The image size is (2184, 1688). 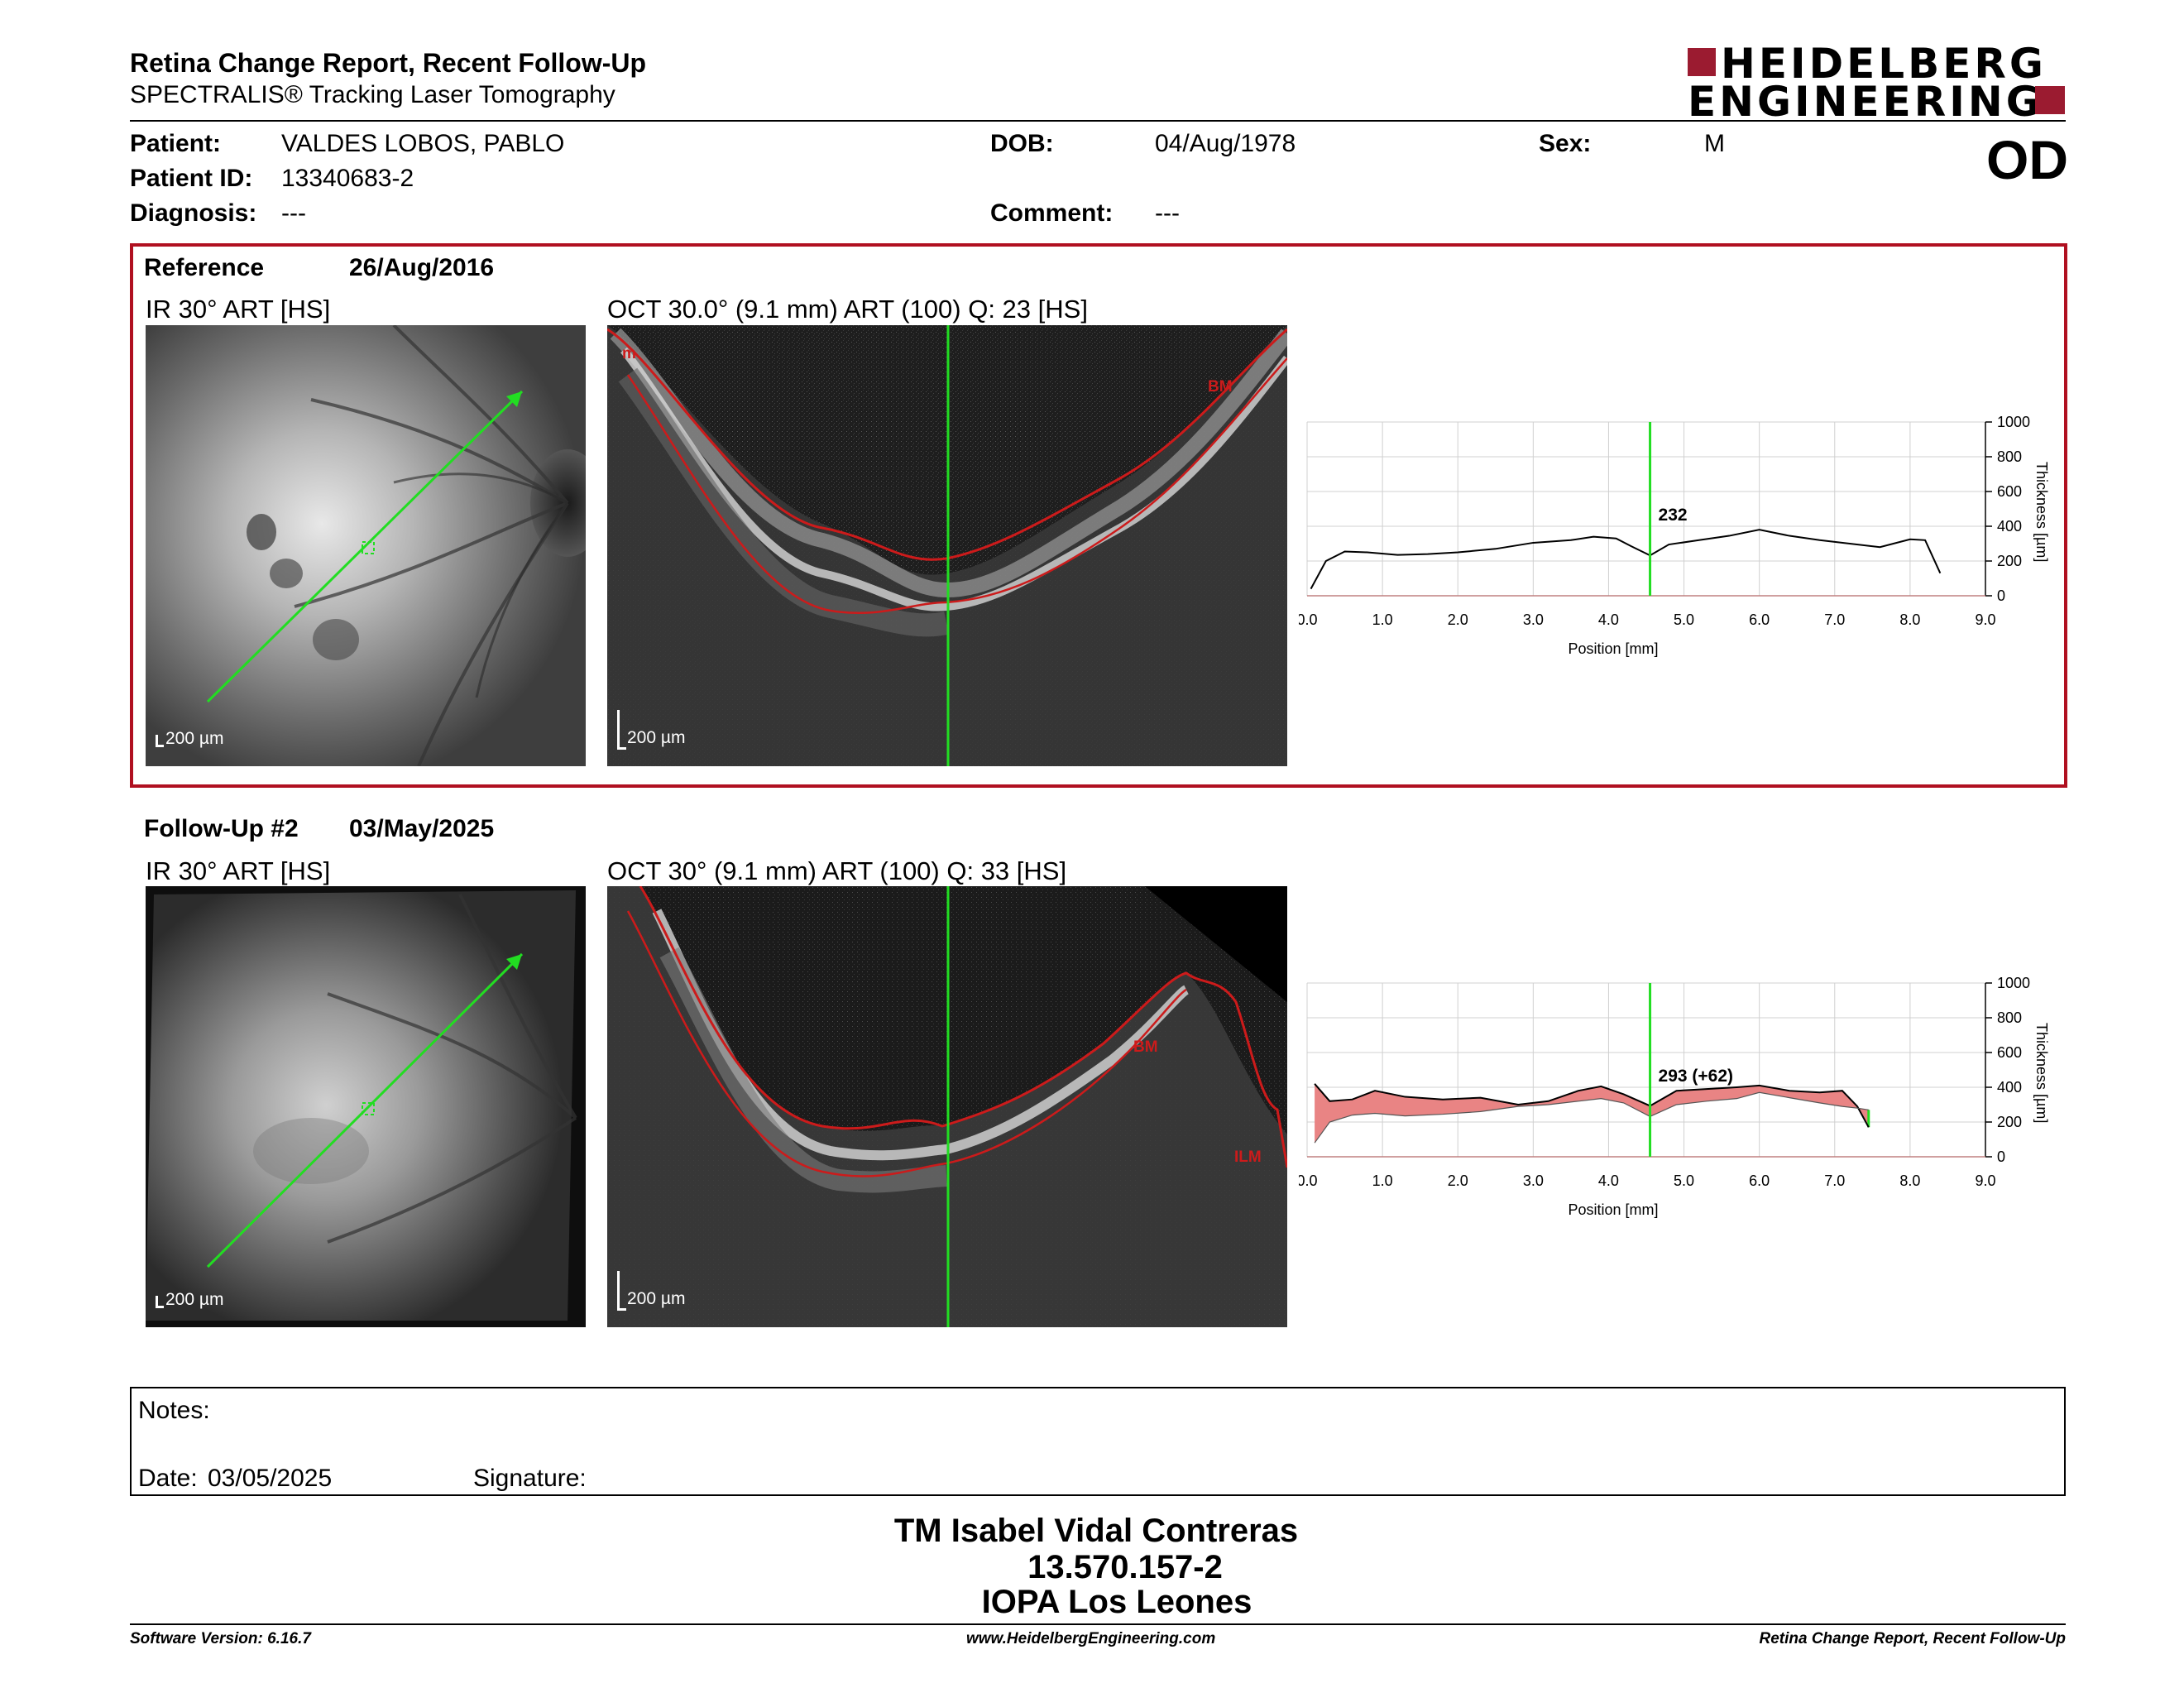 I want to click on patient-name: VALDES LOBOS, PABLO, so click(x=423, y=143).